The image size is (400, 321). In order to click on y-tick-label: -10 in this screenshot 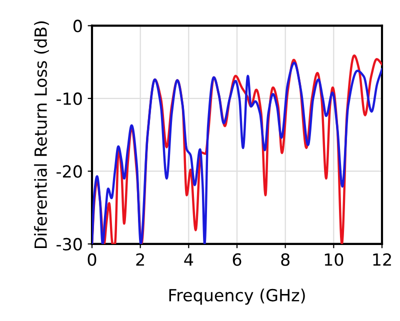, I will do `click(69, 99)`.